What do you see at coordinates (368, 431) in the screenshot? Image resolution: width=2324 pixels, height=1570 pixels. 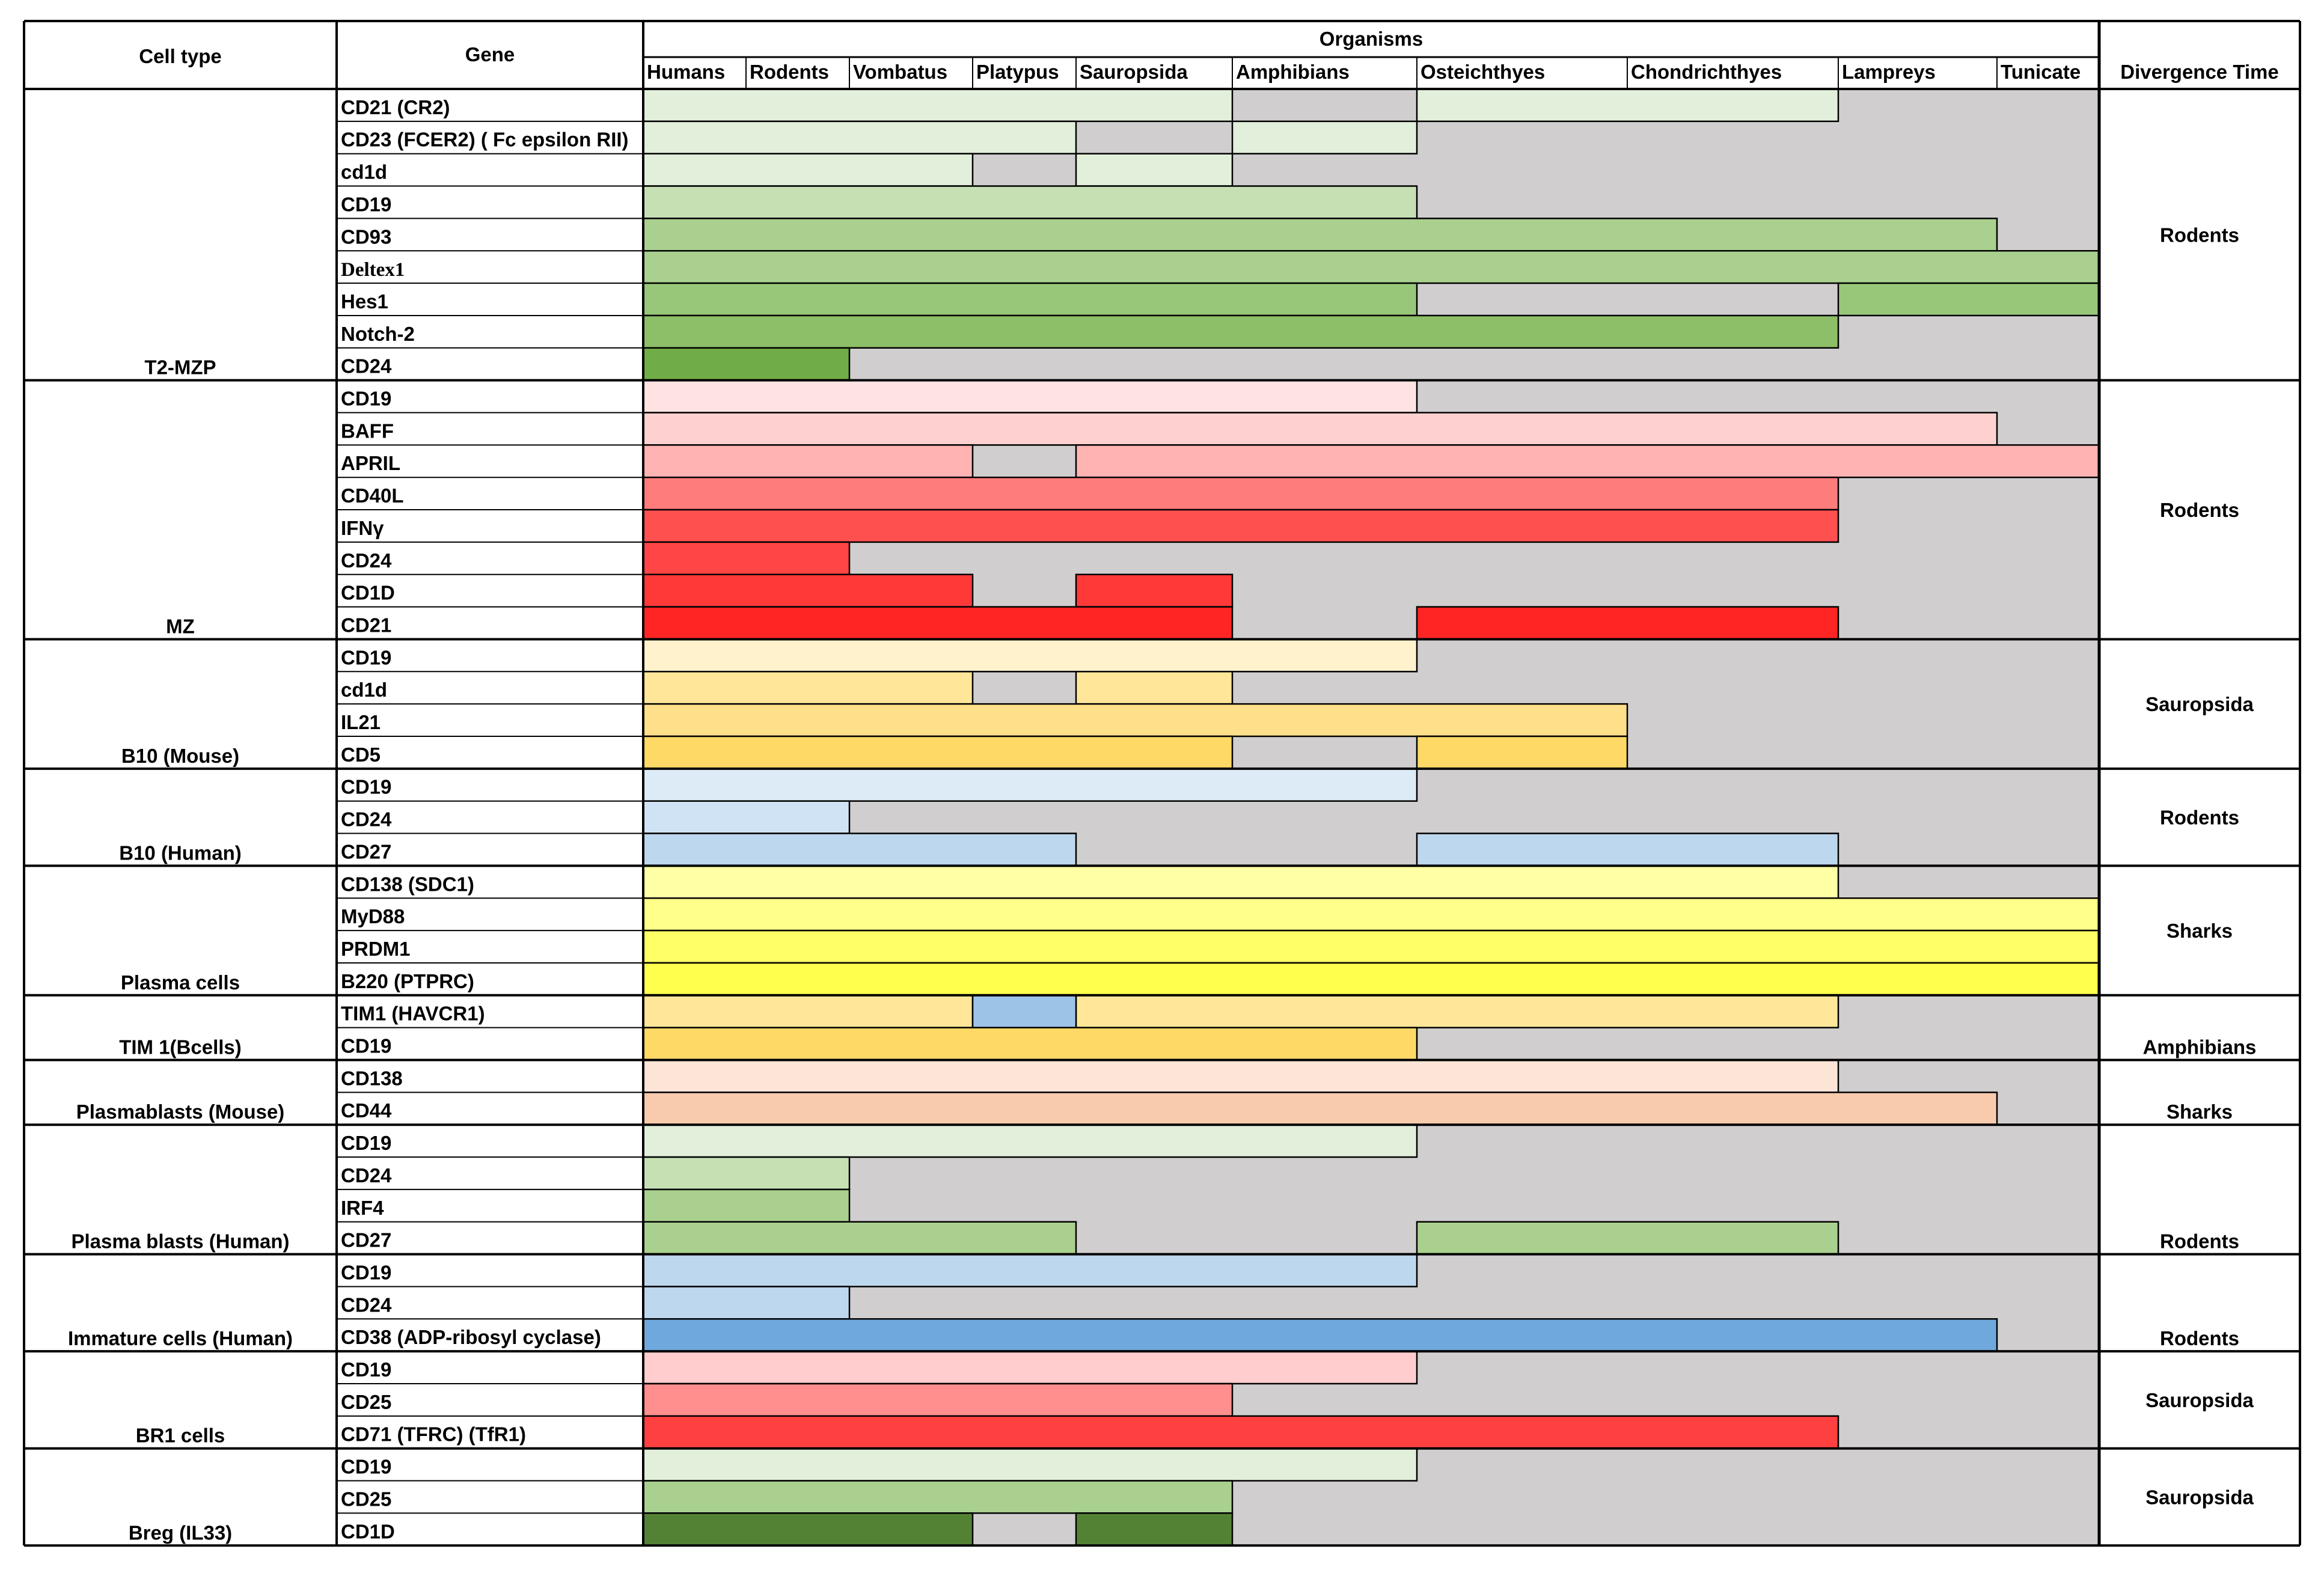 I see `gene-label: BAFF` at bounding box center [368, 431].